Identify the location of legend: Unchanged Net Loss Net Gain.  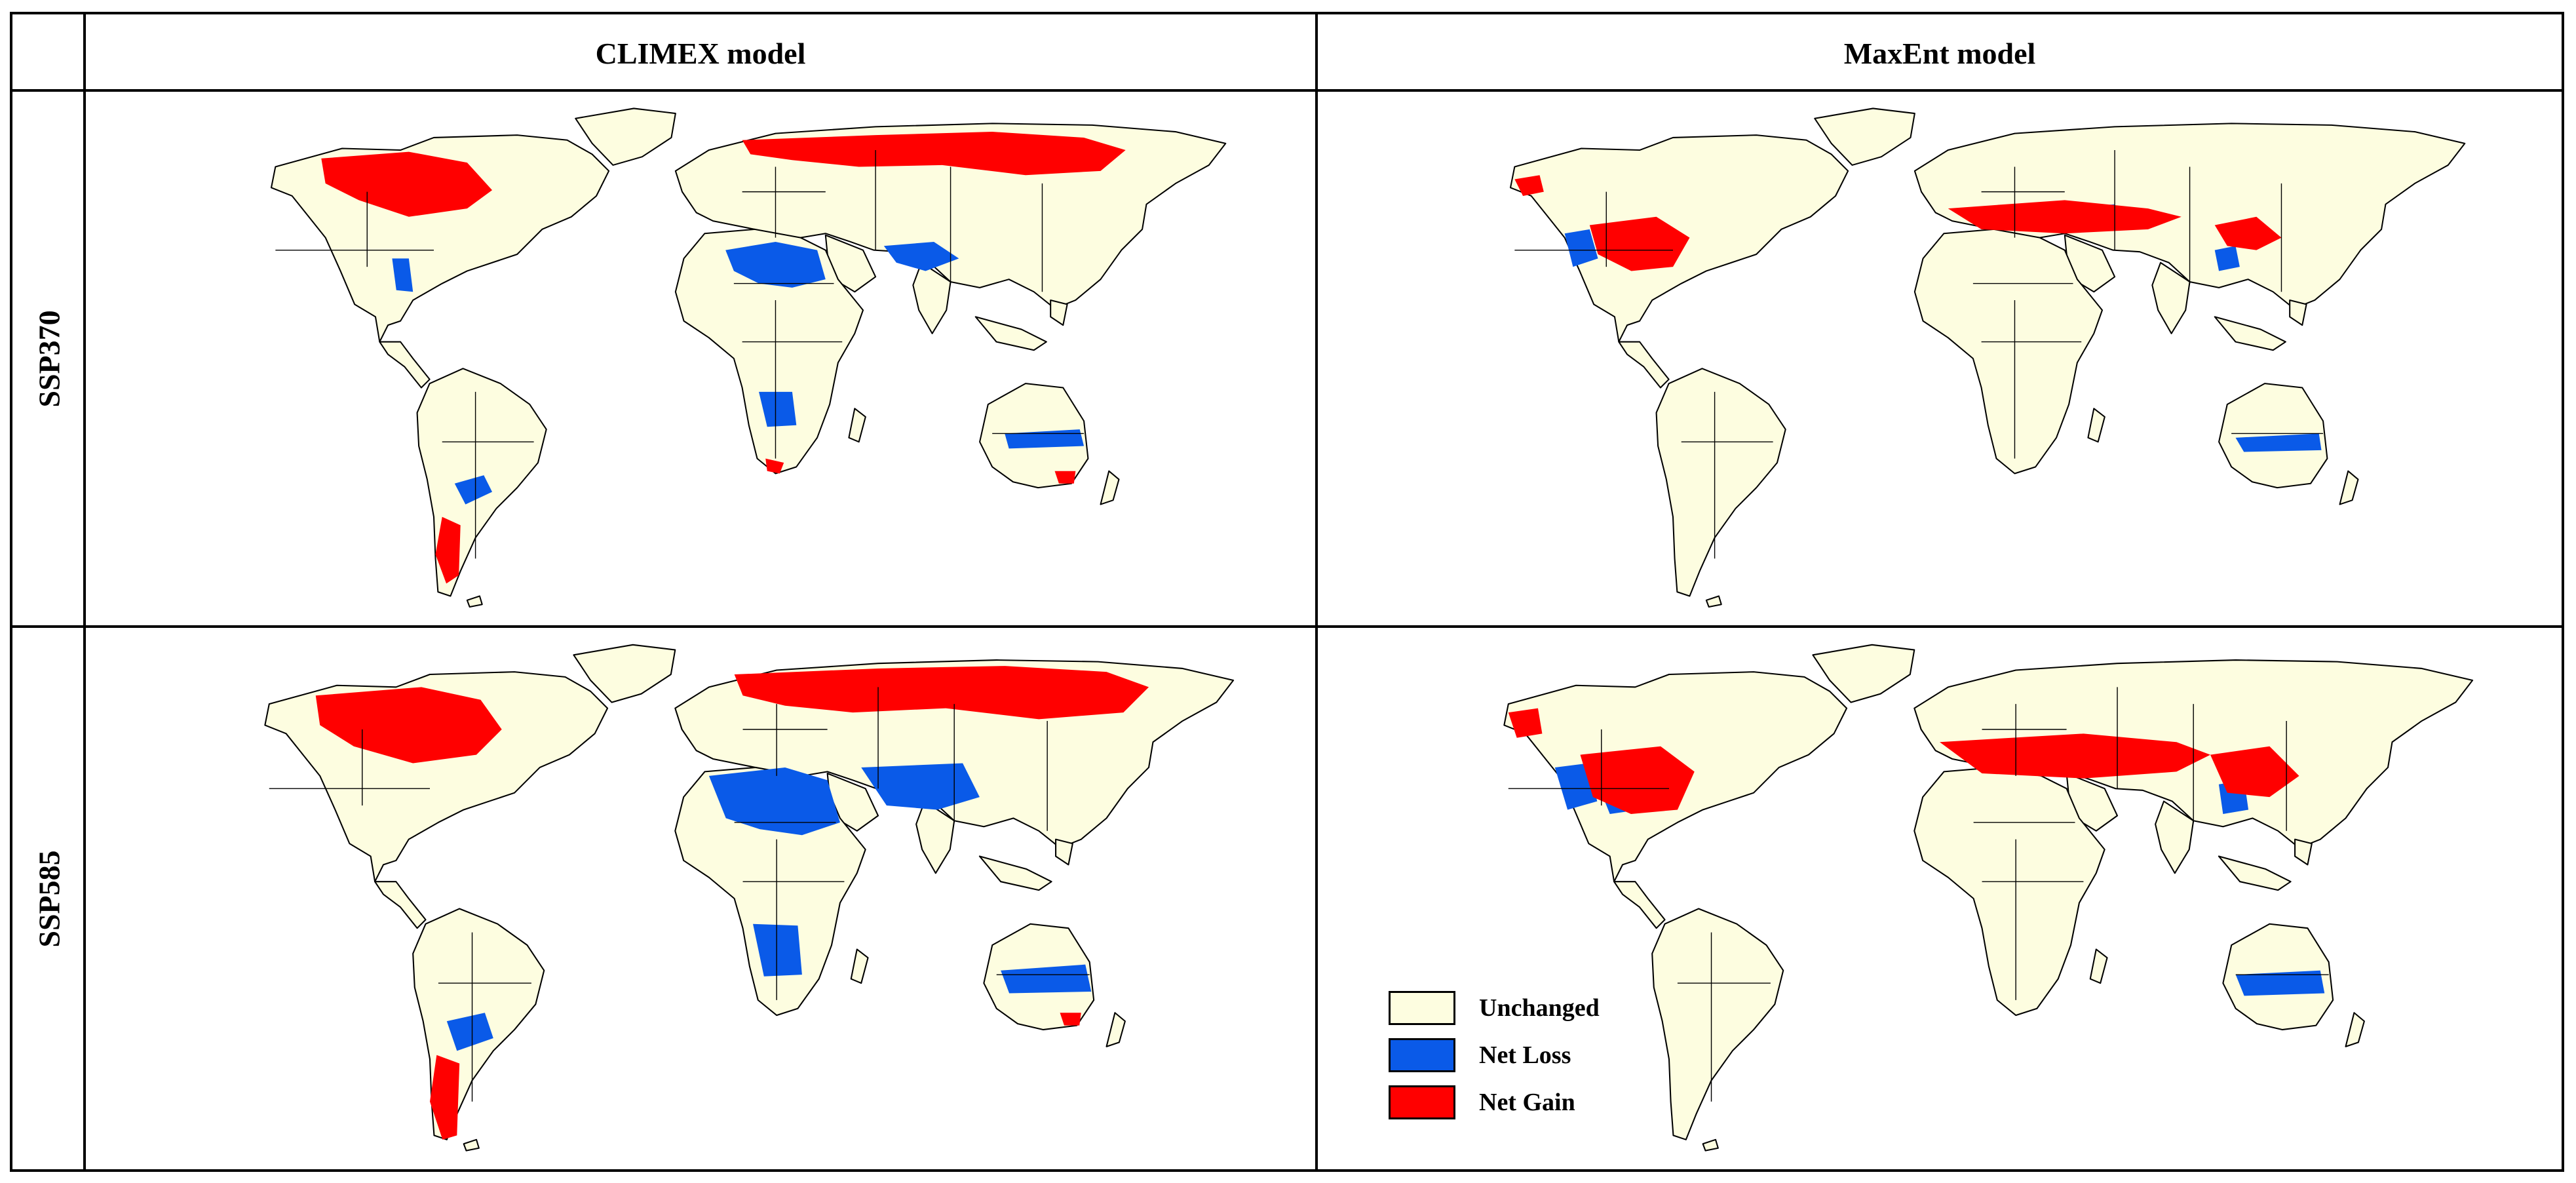
(1585, 1069).